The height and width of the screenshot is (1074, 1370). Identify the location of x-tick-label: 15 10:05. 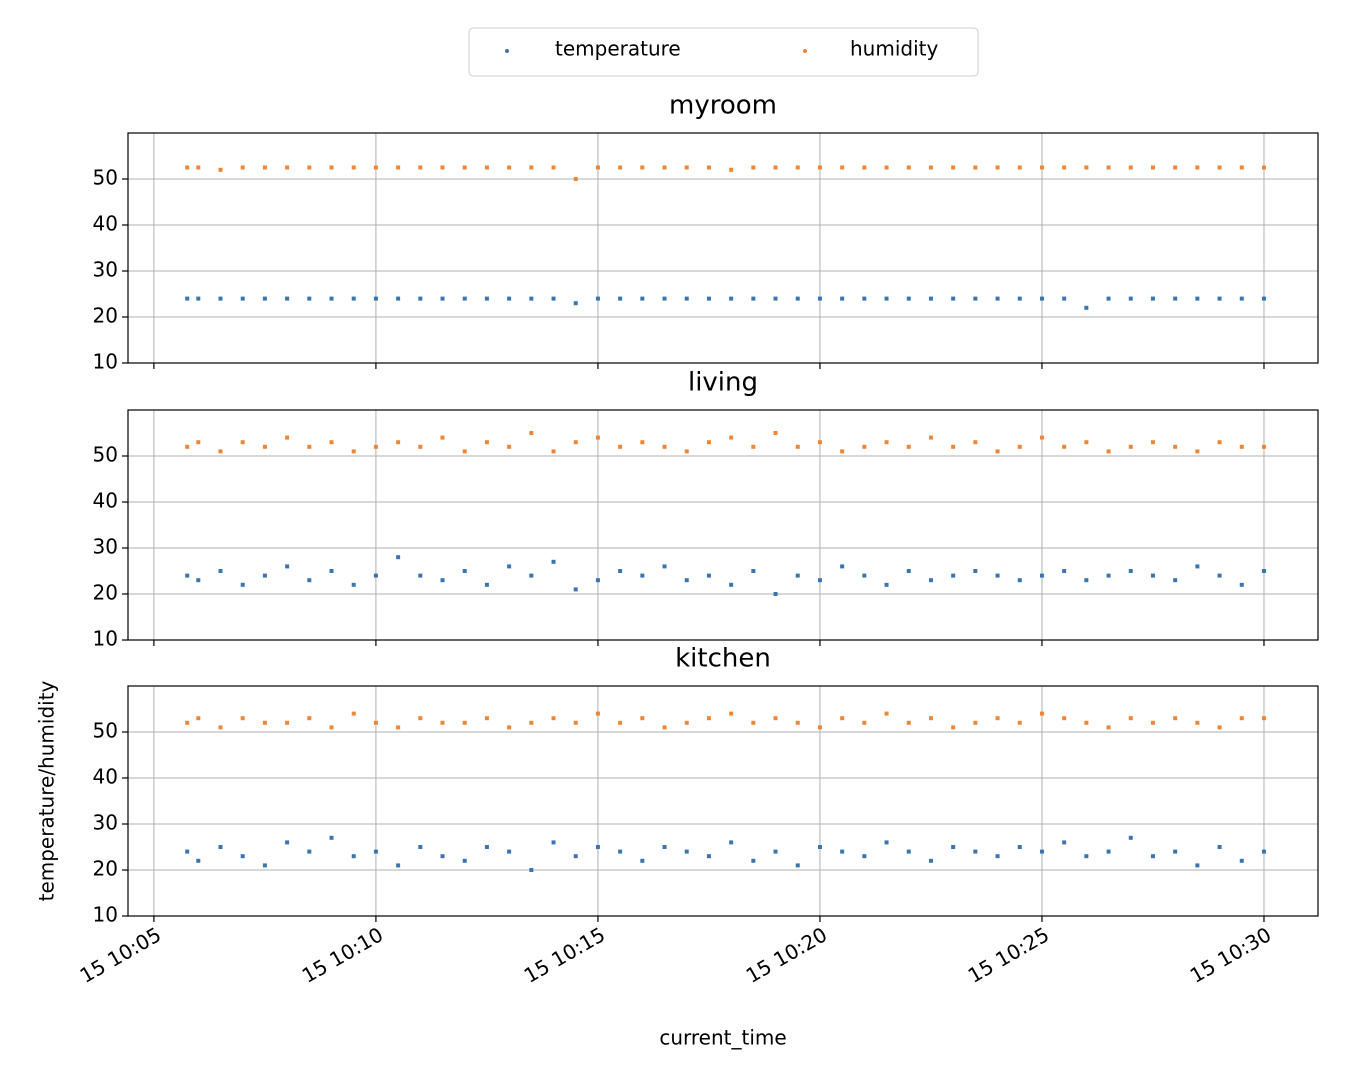
(120, 955).